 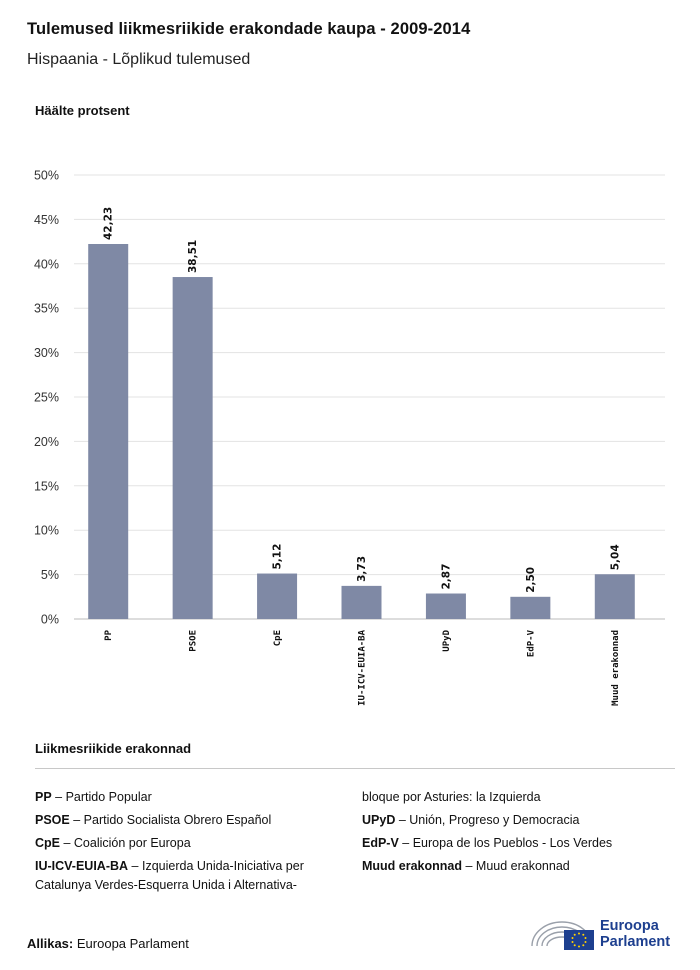 I want to click on legend-name: Izquierda Unida-Iniciativa per, so click(x=222, y=866).